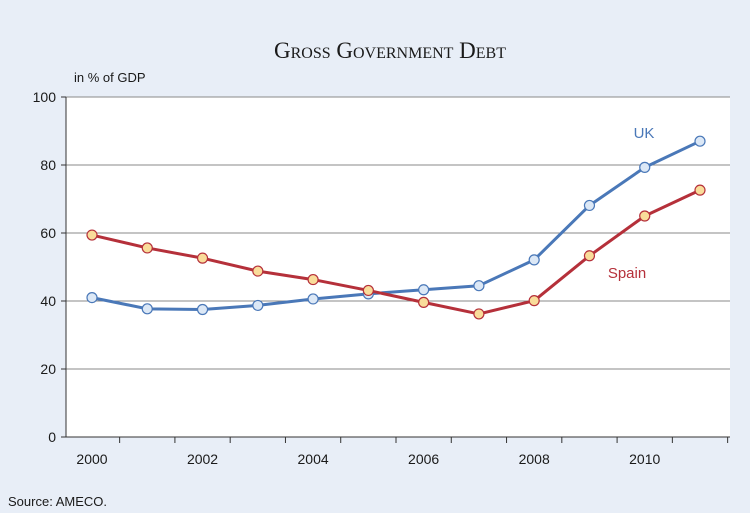  Describe the element at coordinates (424, 290) in the screenshot. I see `point-uk-2006` at that location.